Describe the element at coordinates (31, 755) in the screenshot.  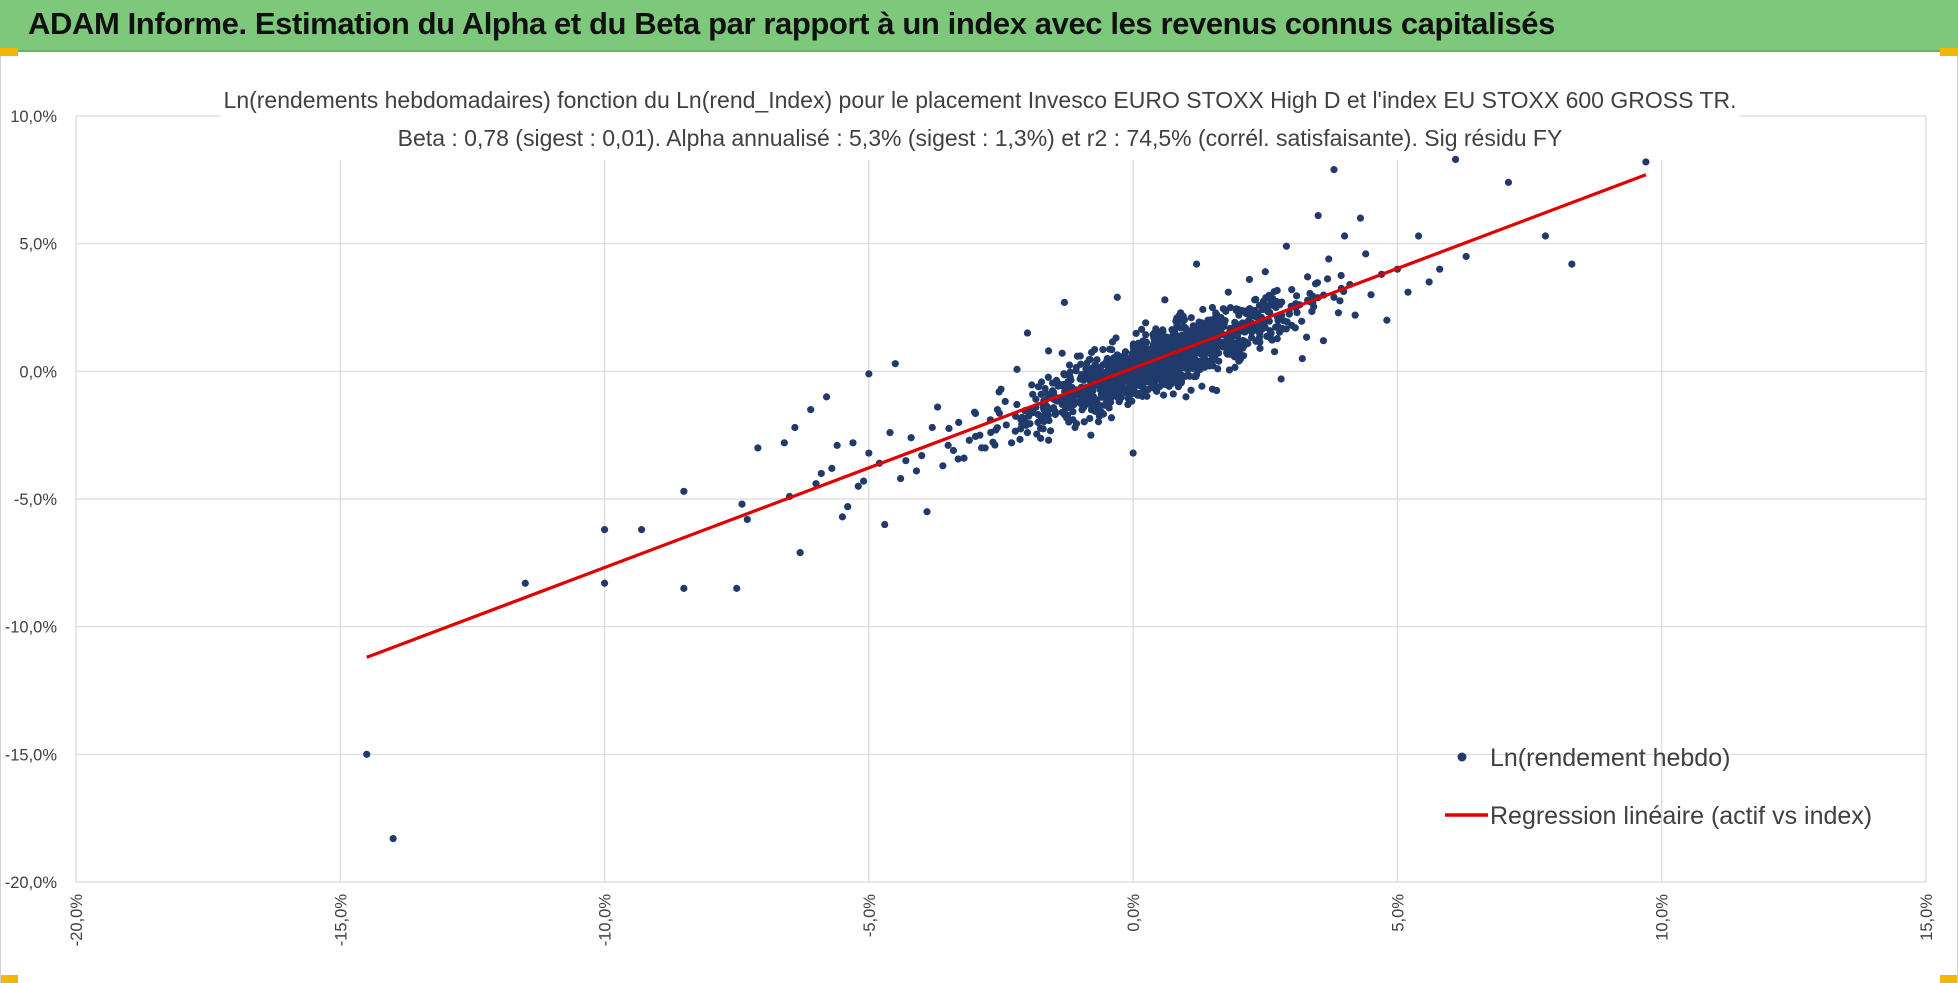
I see `y-tick-label: -15,0%` at that location.